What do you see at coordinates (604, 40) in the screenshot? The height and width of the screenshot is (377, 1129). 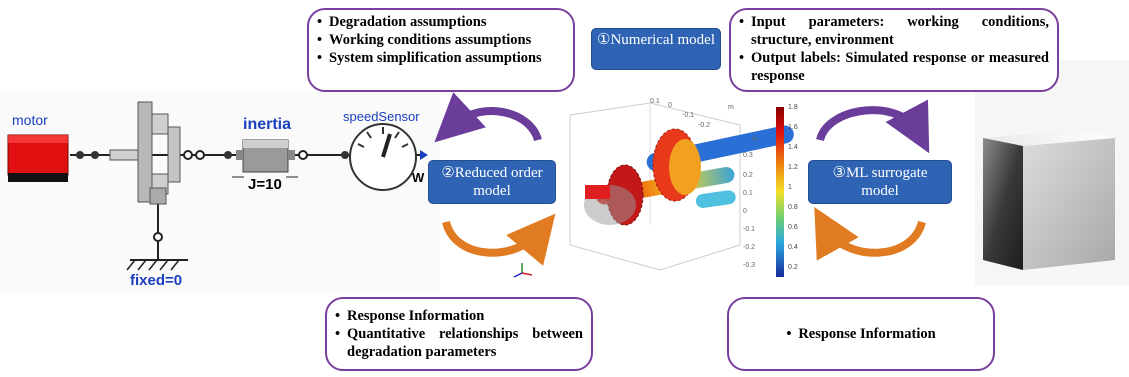 I see `numerical-model-number: ①` at bounding box center [604, 40].